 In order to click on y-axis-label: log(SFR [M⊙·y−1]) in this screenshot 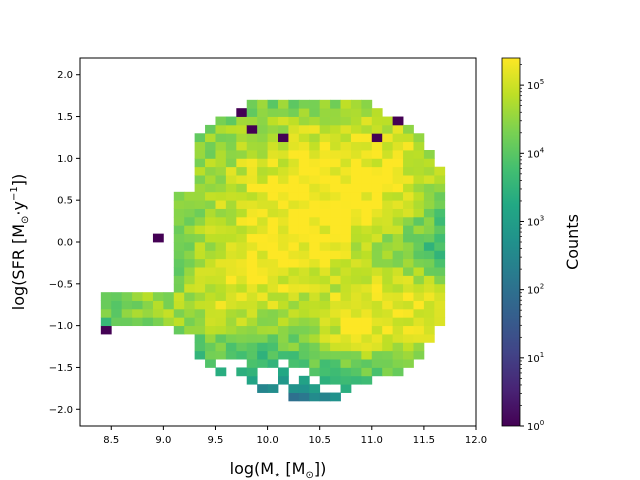, I will do `click(20, 242)`.